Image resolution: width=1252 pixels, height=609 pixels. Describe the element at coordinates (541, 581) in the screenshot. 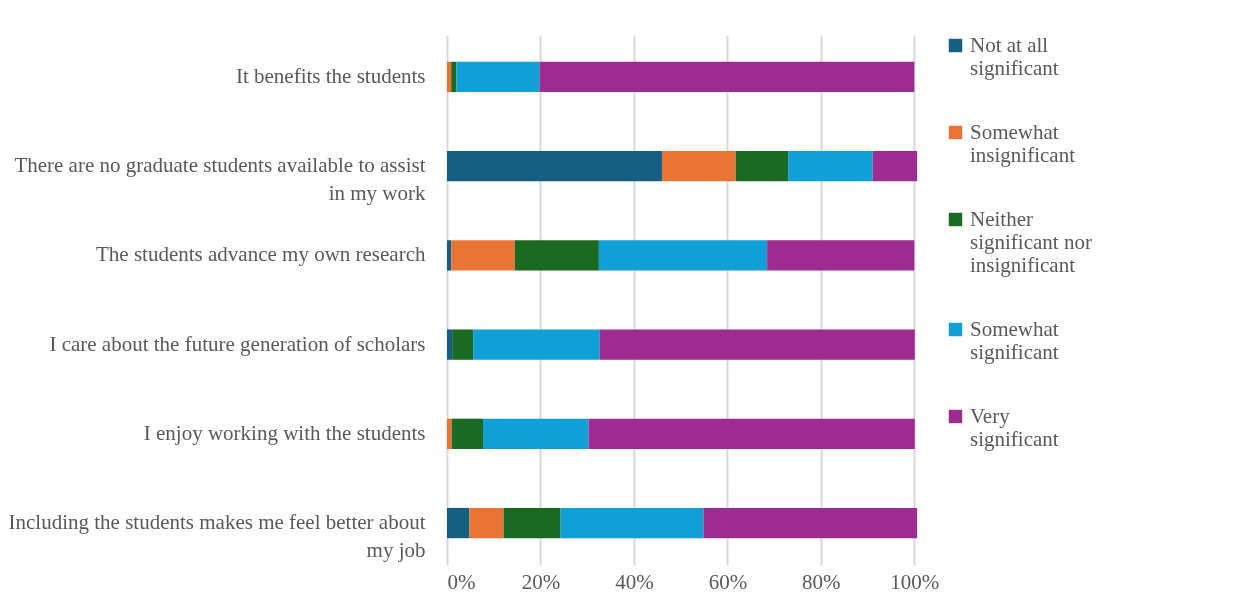

I see `x-tick-label: 20%` at that location.